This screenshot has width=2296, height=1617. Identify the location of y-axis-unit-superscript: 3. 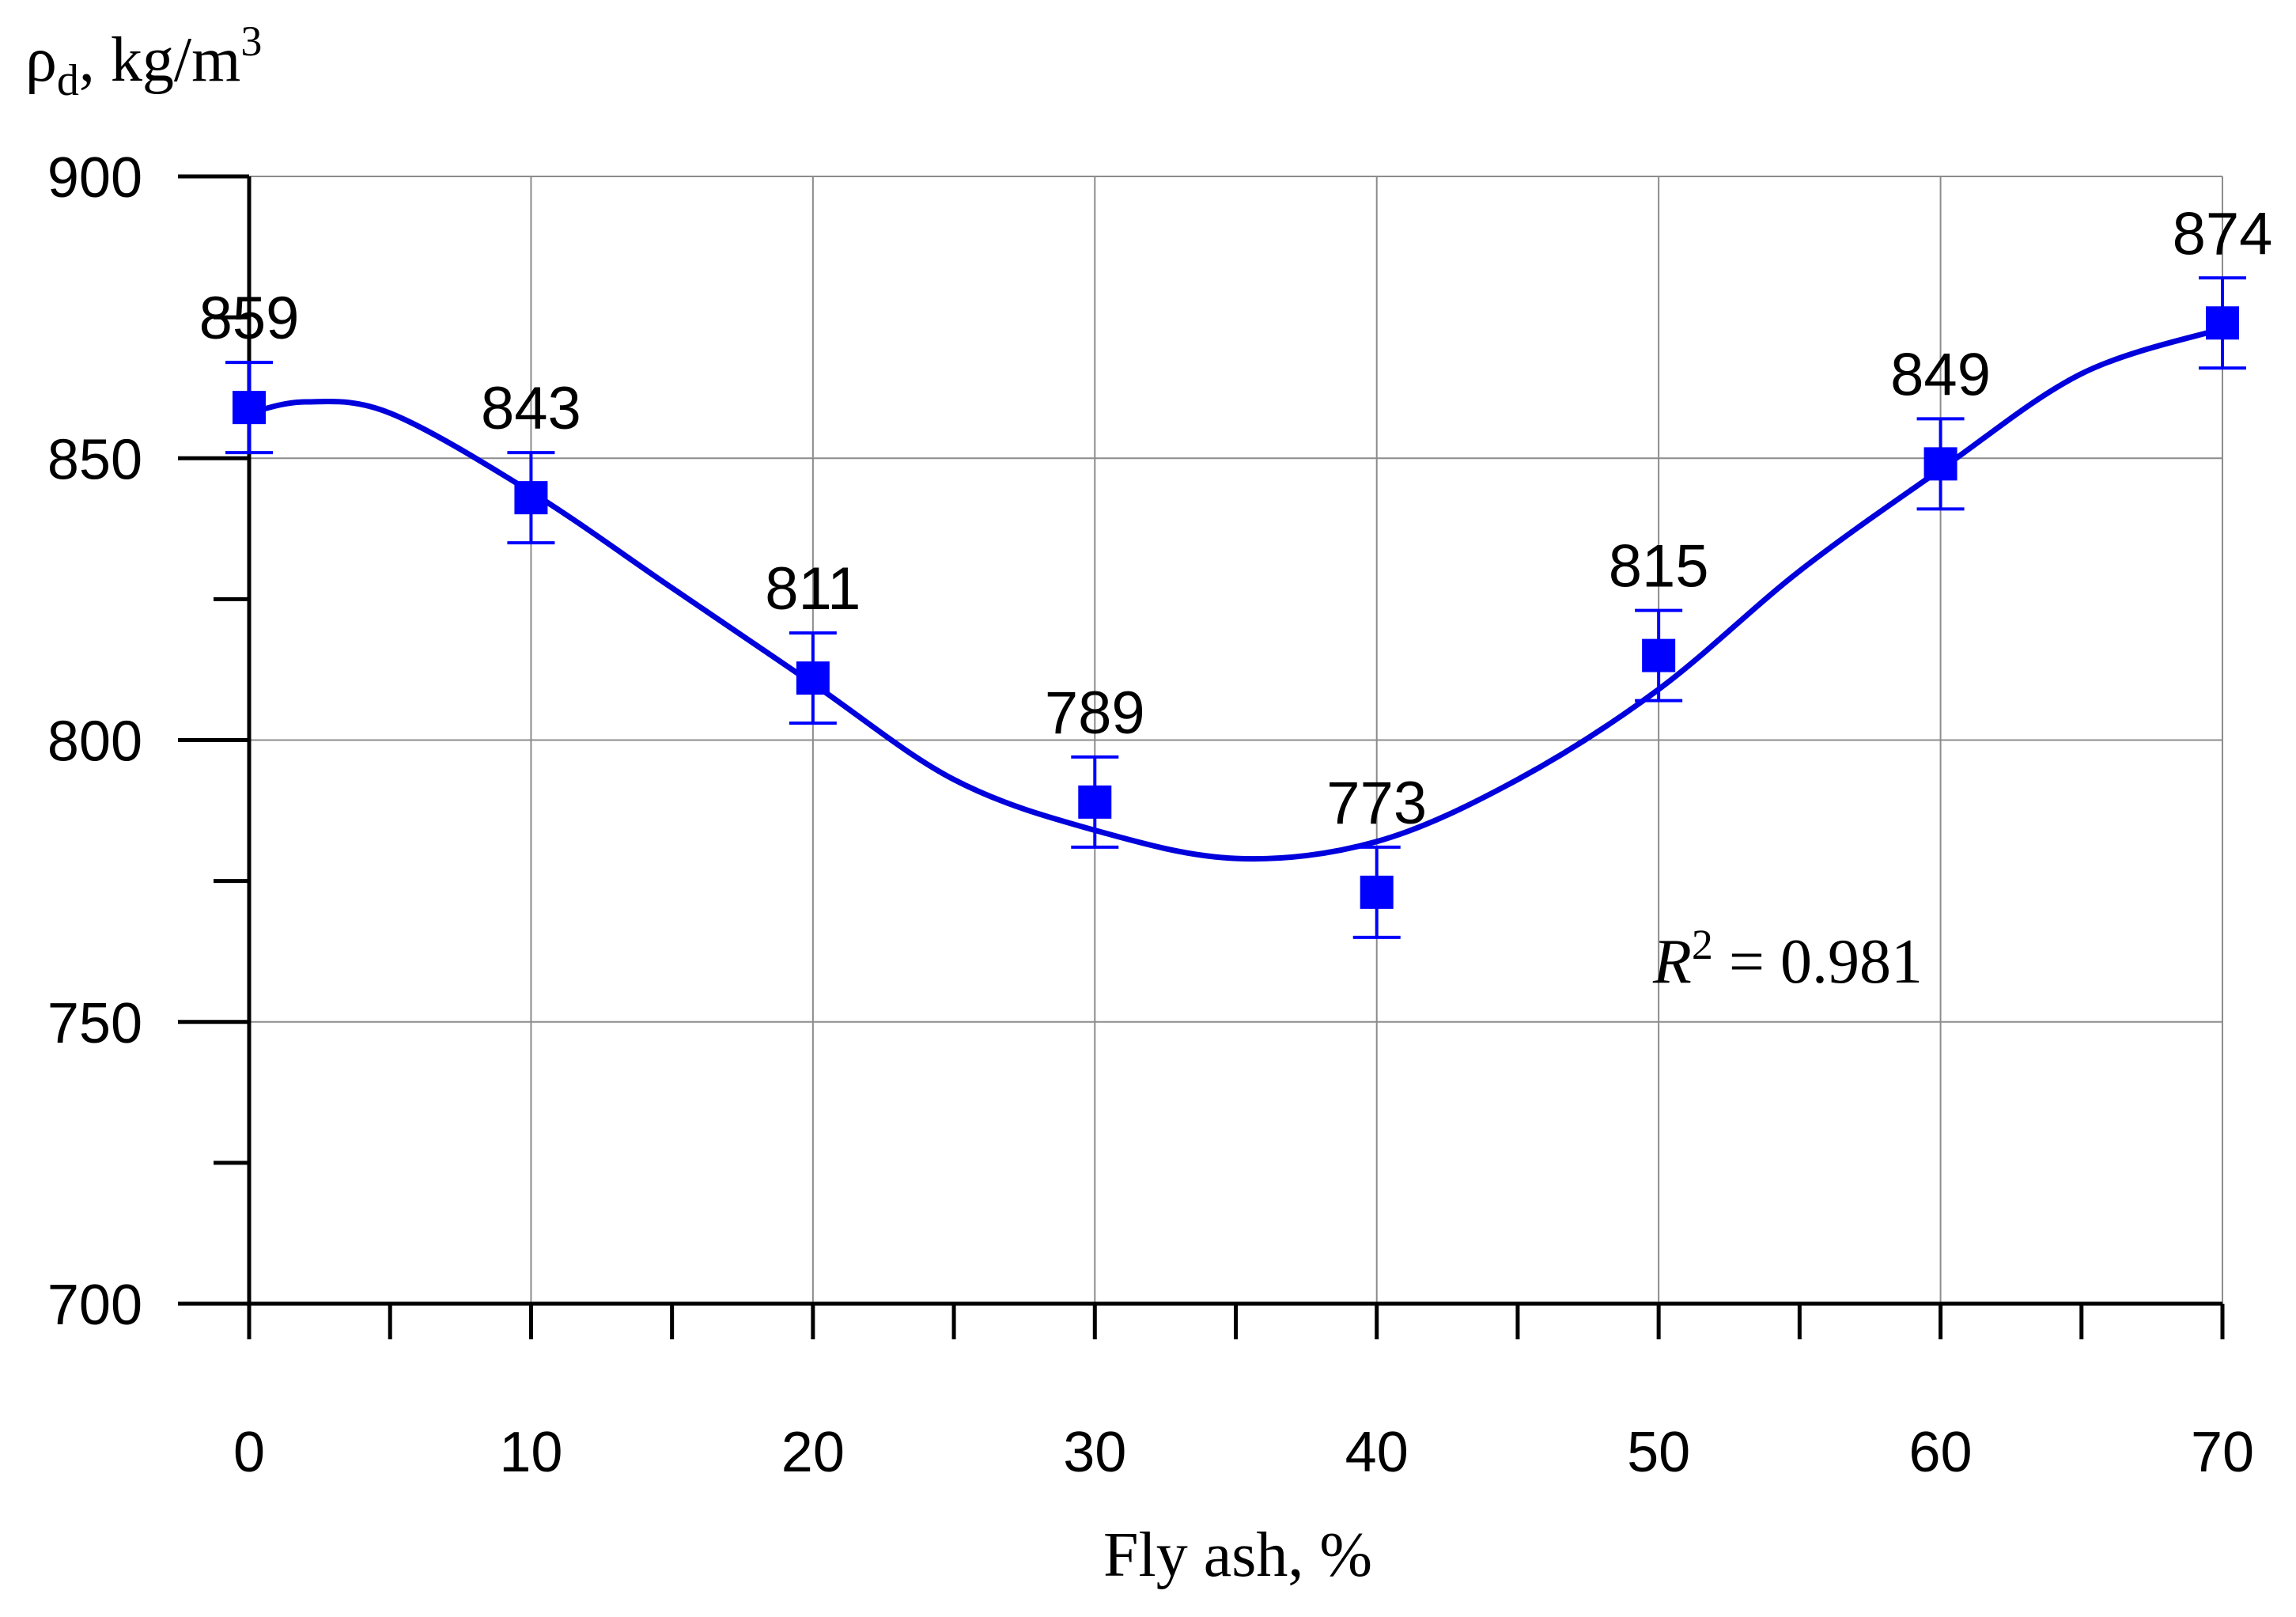
(251, 41).